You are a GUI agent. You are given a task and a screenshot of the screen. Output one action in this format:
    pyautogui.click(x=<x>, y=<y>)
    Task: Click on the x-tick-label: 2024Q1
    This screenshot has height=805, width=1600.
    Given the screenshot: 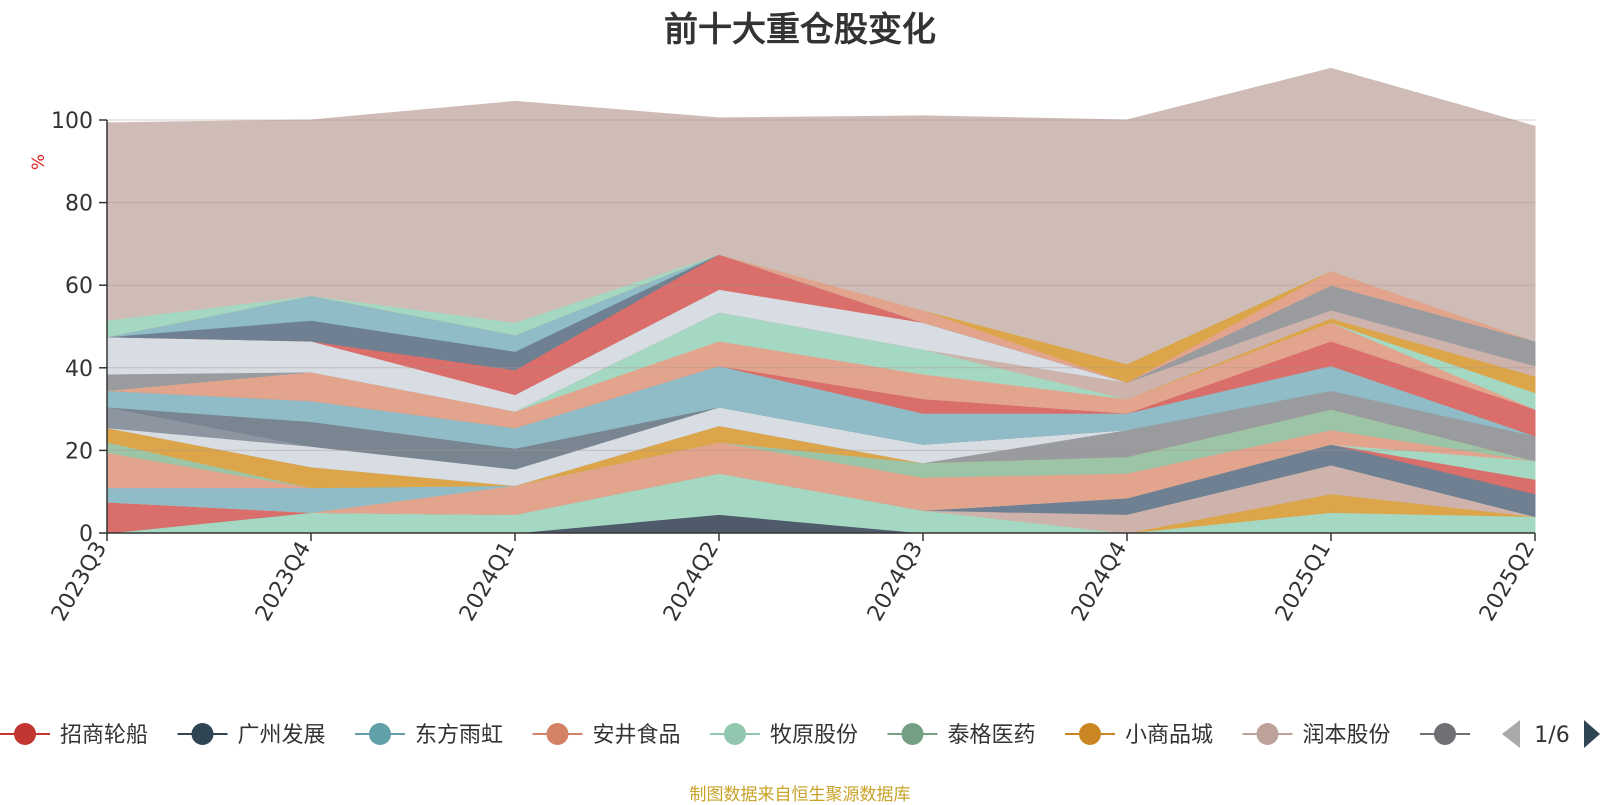 What is the action you would take?
    pyautogui.click(x=487, y=582)
    